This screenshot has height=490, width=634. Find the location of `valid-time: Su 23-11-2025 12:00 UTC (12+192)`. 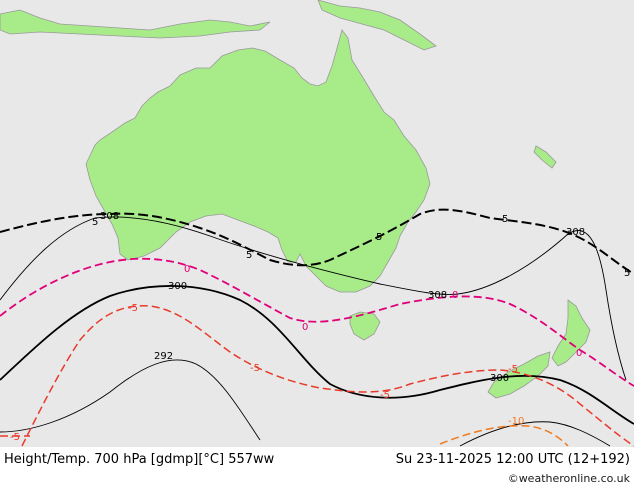

valid-time: Su 23-11-2025 12:00 UTC (12+192) is located at coordinates (512, 459).